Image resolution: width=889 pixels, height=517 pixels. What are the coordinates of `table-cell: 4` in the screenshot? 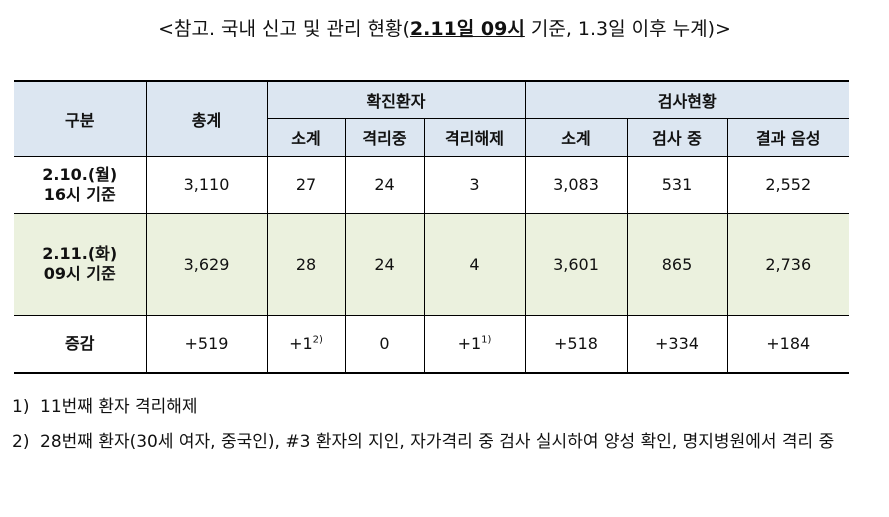 It's located at (474, 264).